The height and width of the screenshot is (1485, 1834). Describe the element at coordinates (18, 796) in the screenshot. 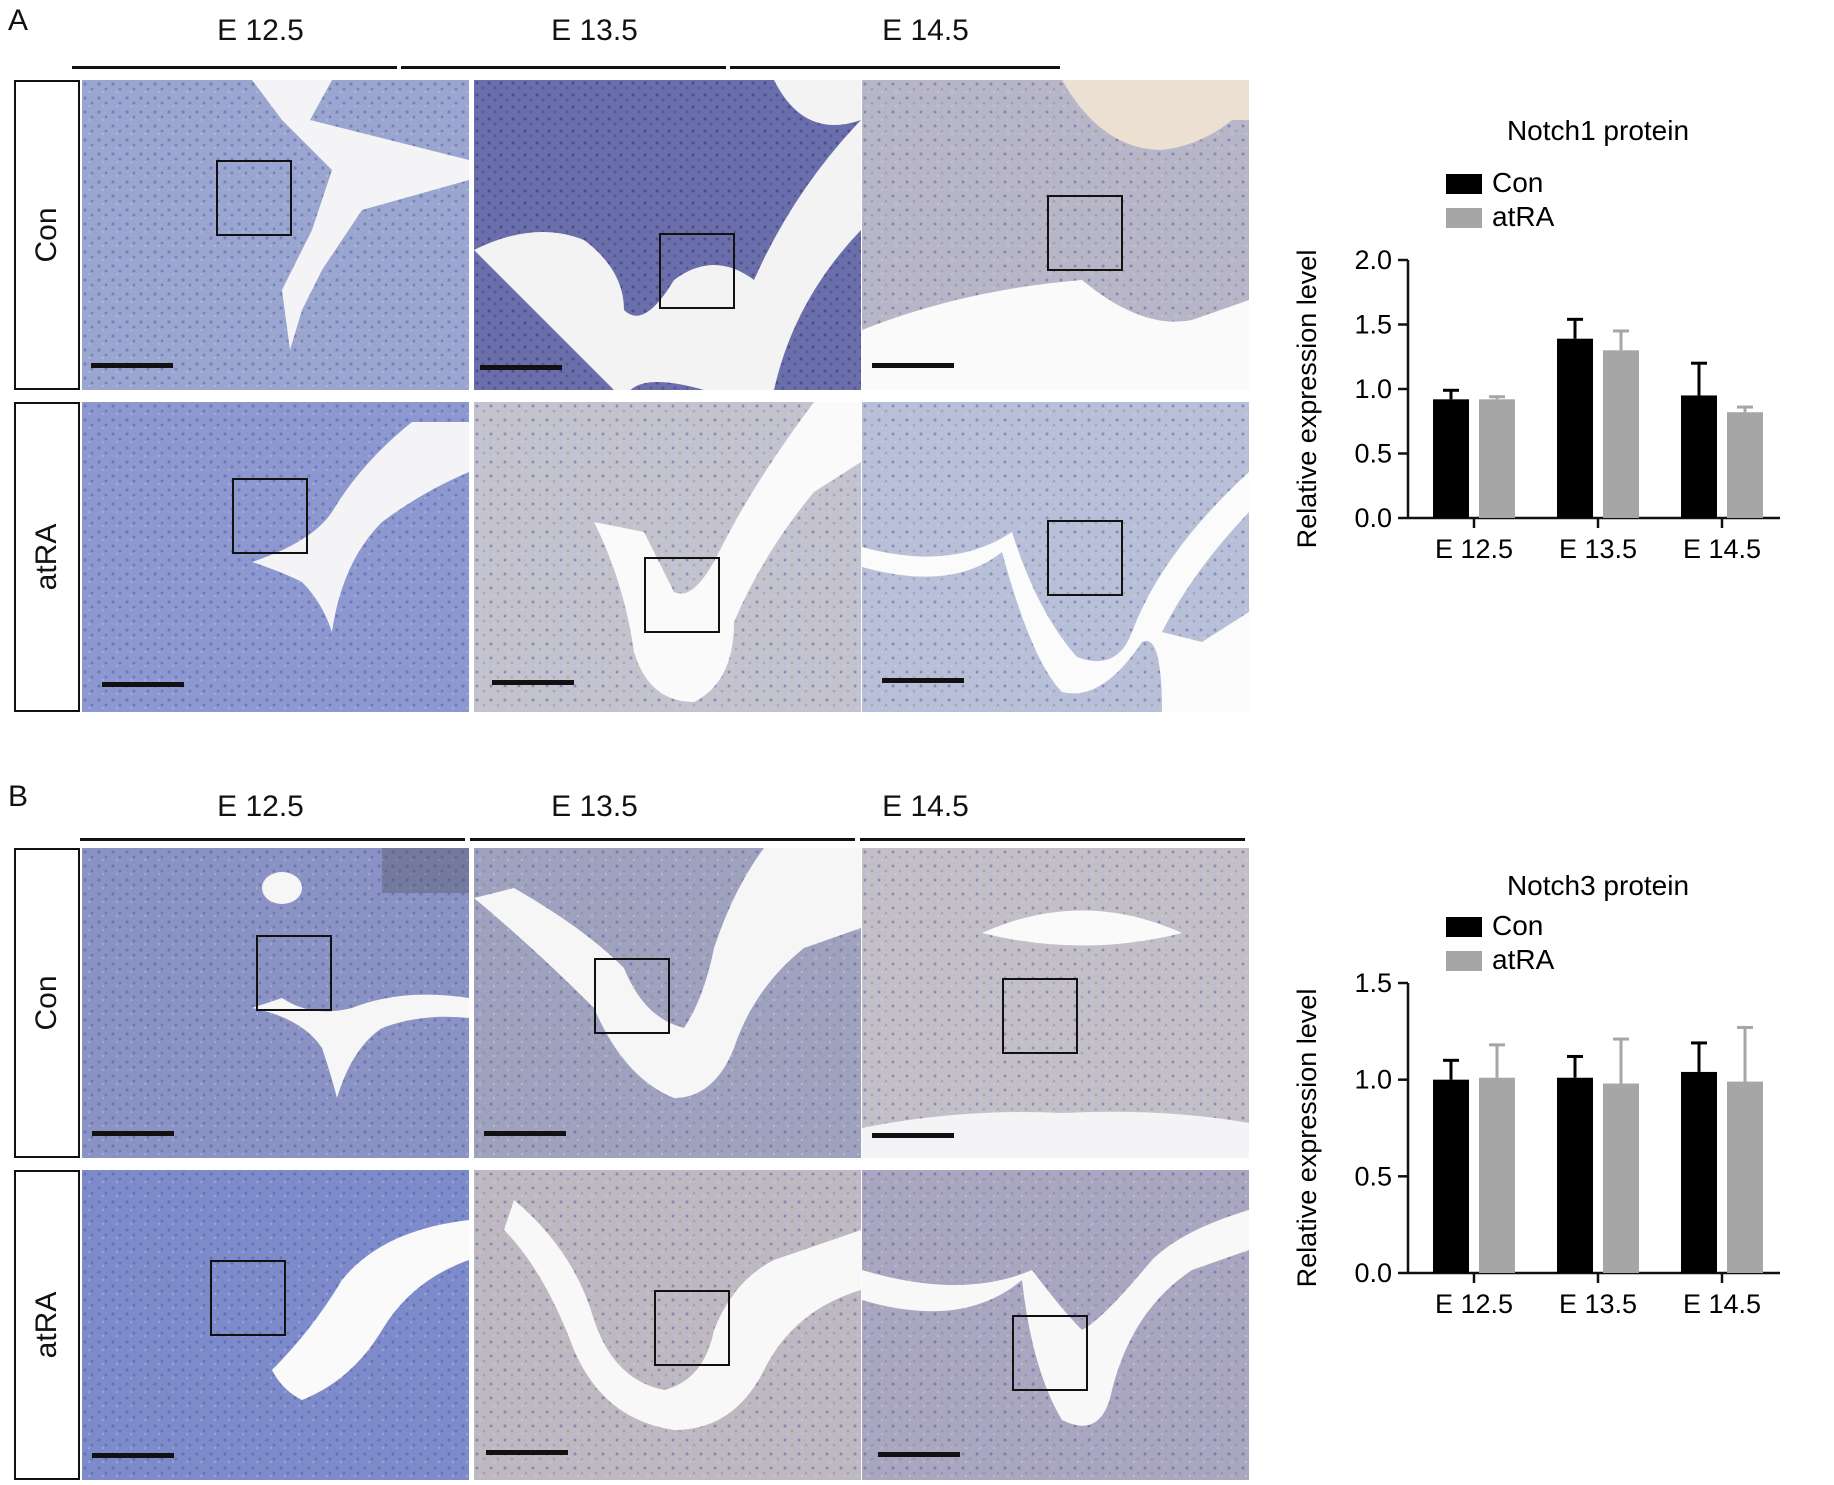

I see `panel-letter-b: B` at that location.